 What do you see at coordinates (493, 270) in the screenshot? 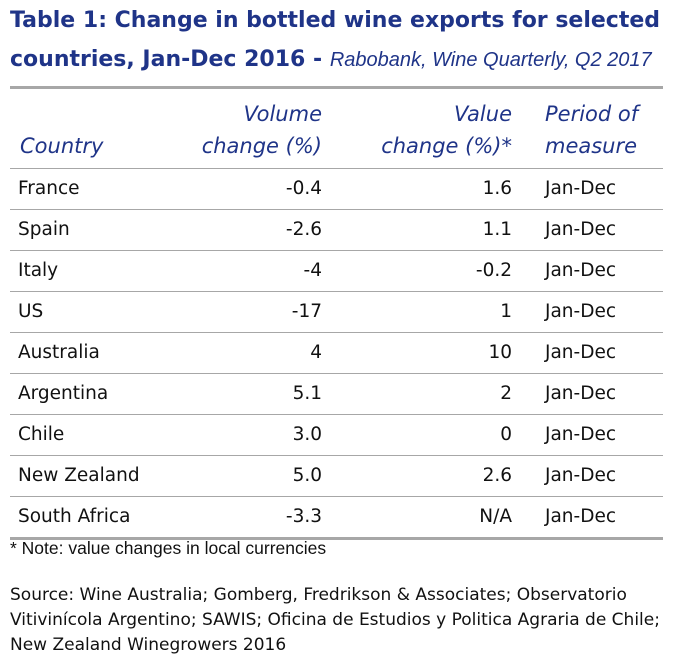
I see `cell-value: -0.2` at bounding box center [493, 270].